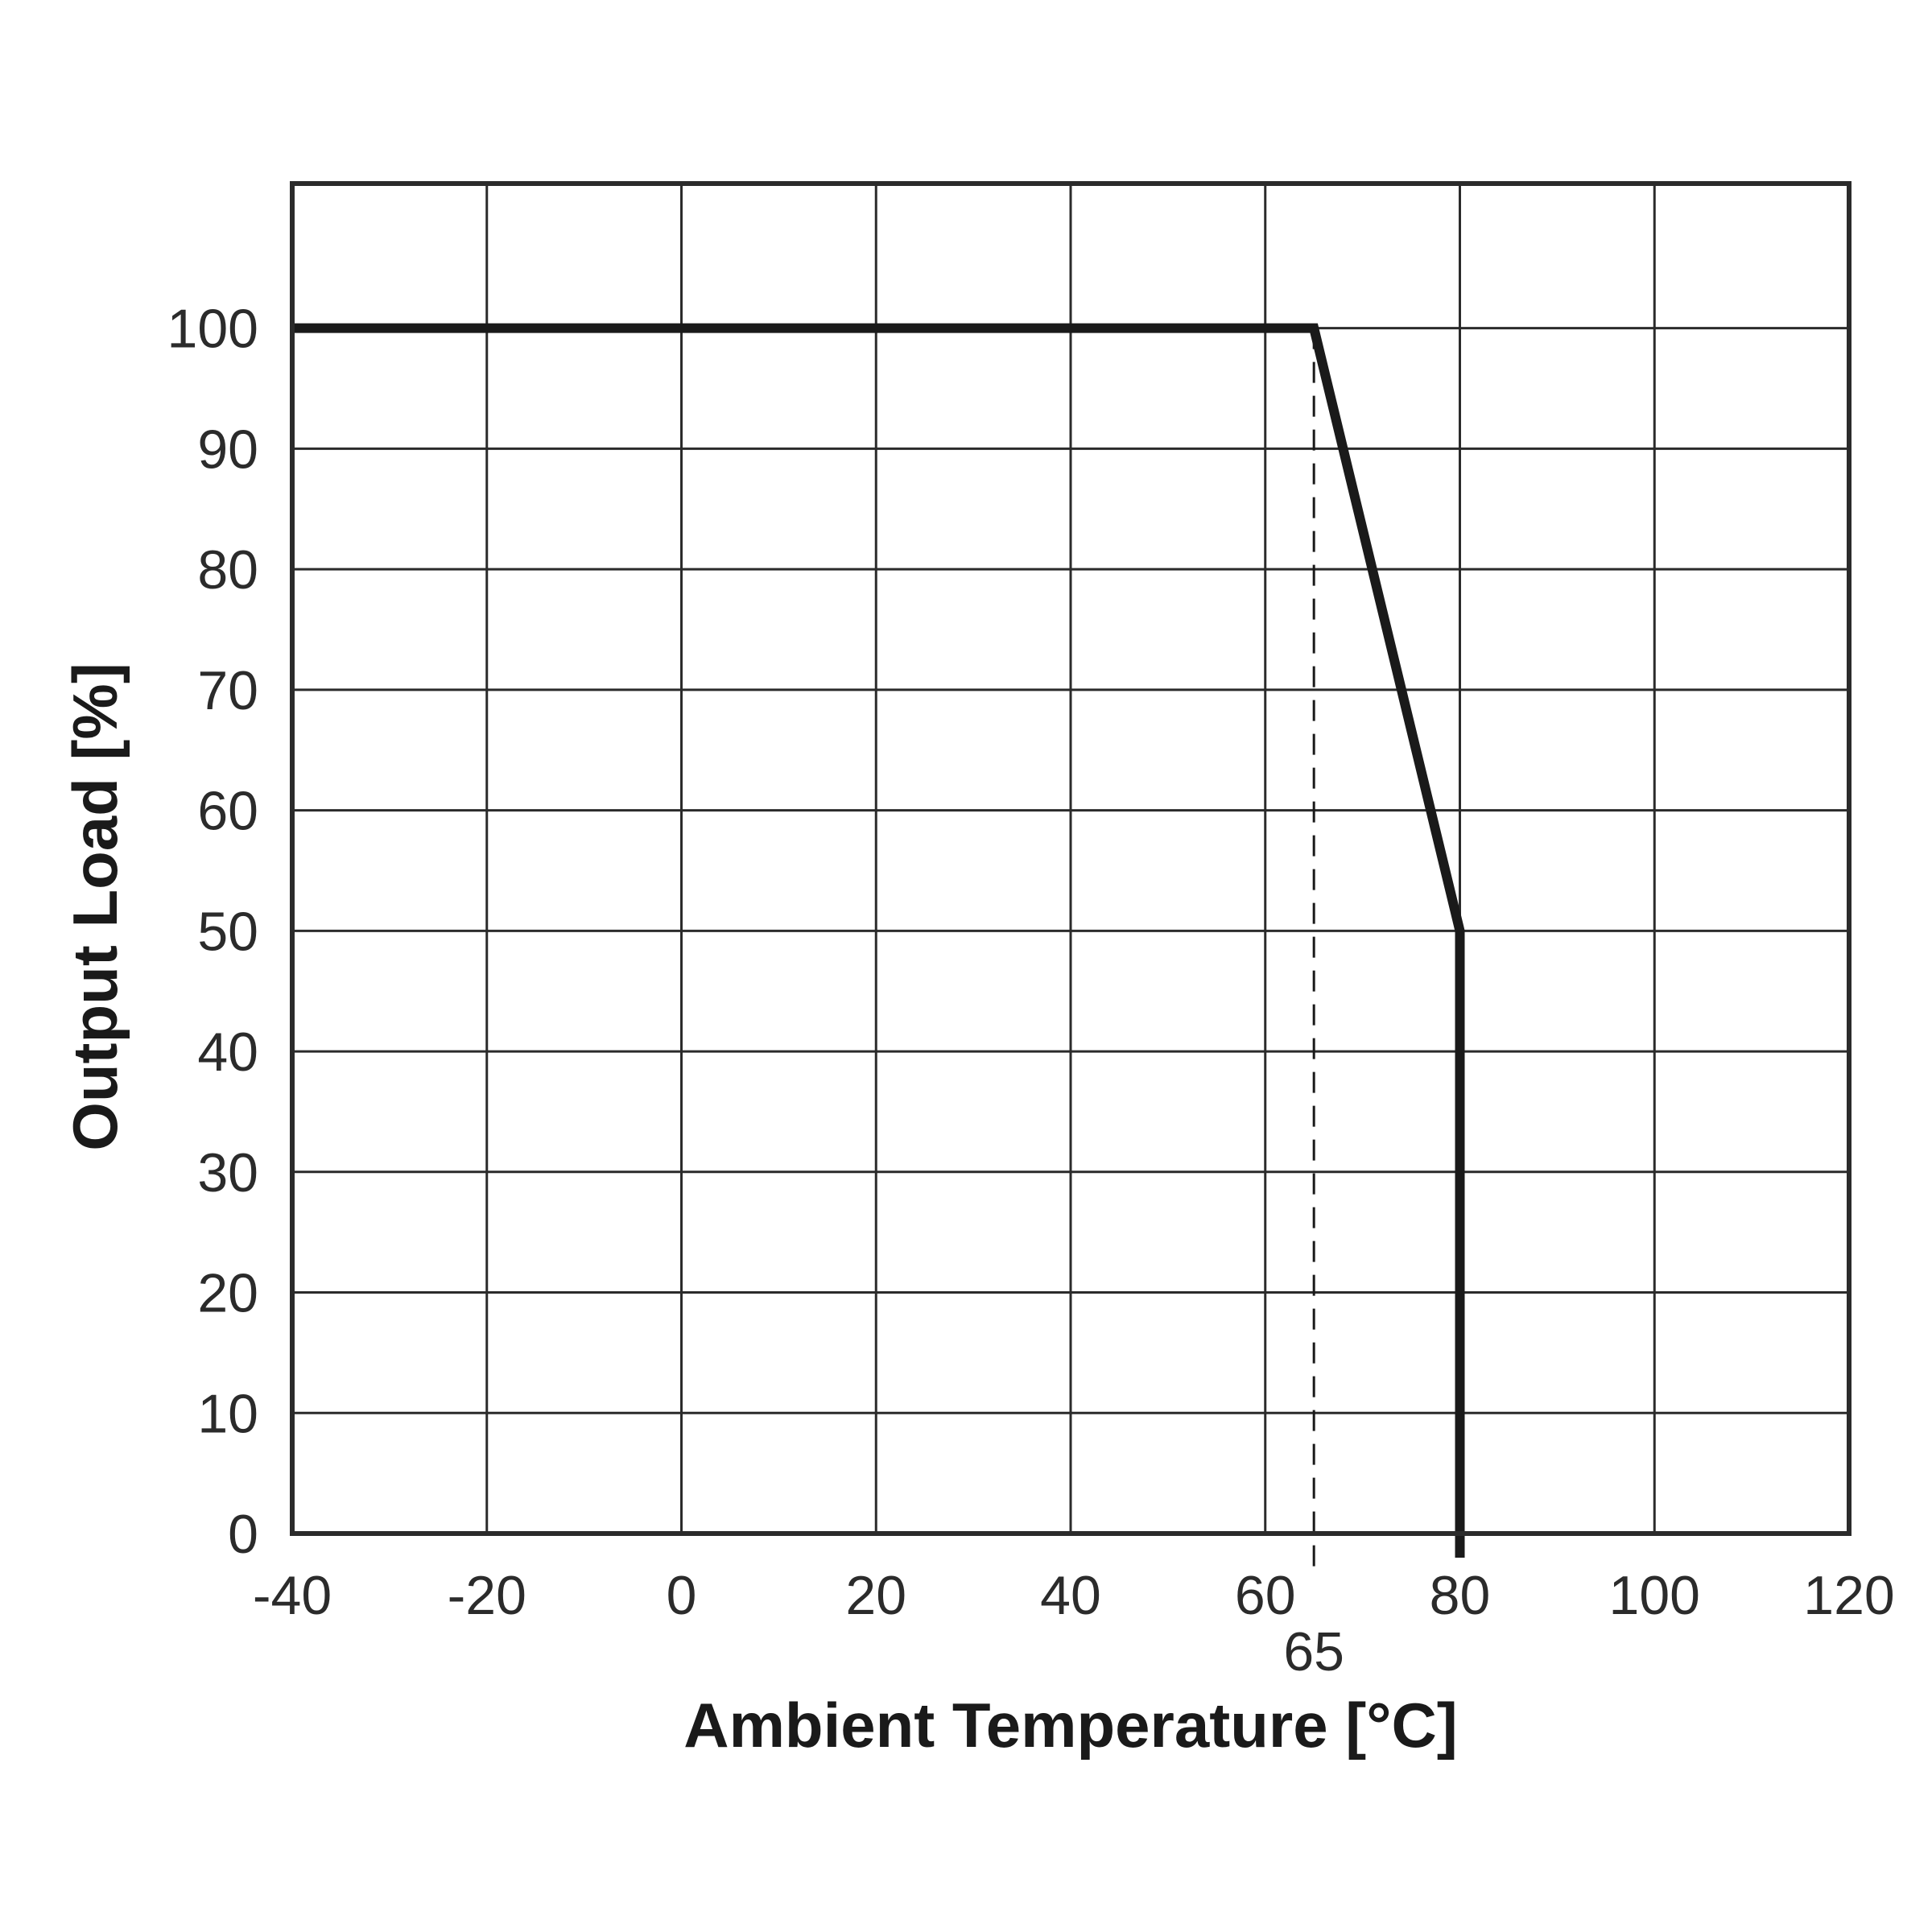 The width and height of the screenshot is (1932, 1932). Describe the element at coordinates (1070, 1725) in the screenshot. I see `x-axis-title: Ambient Temperature [°C]` at that location.